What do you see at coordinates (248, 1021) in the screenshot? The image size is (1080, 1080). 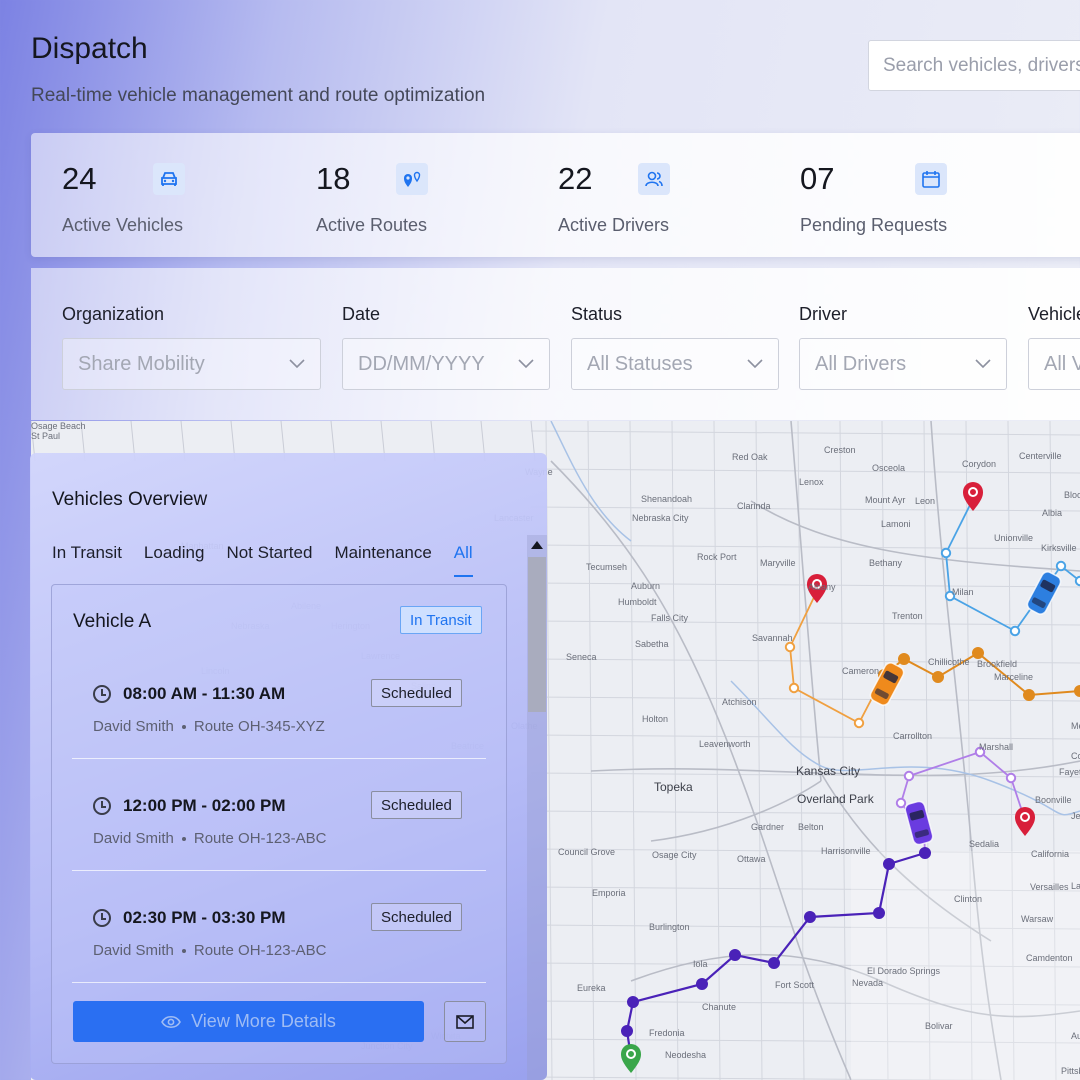 I see `view-more-details-button: View More Details` at bounding box center [248, 1021].